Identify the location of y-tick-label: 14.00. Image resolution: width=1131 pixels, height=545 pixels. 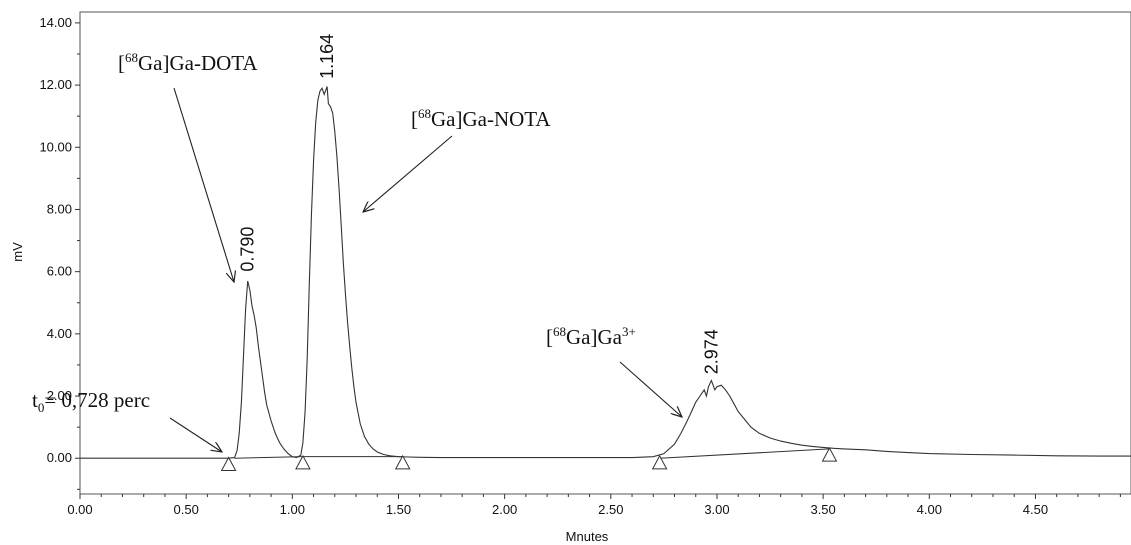
(55, 22).